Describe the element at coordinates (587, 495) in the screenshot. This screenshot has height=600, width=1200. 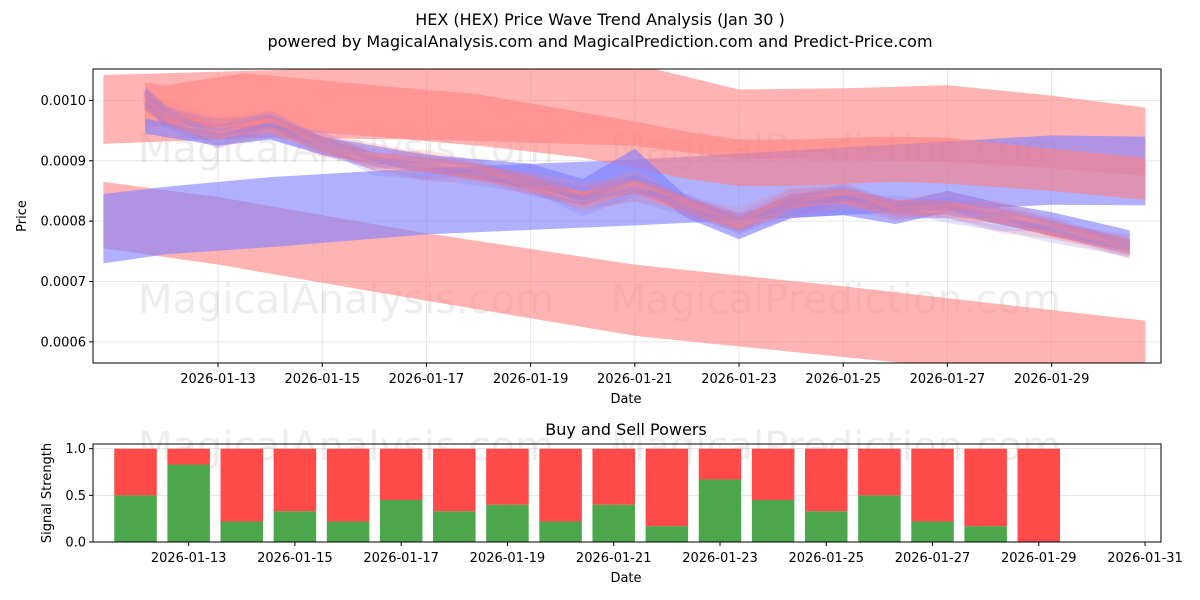
I see `buy-sell-bars` at that location.